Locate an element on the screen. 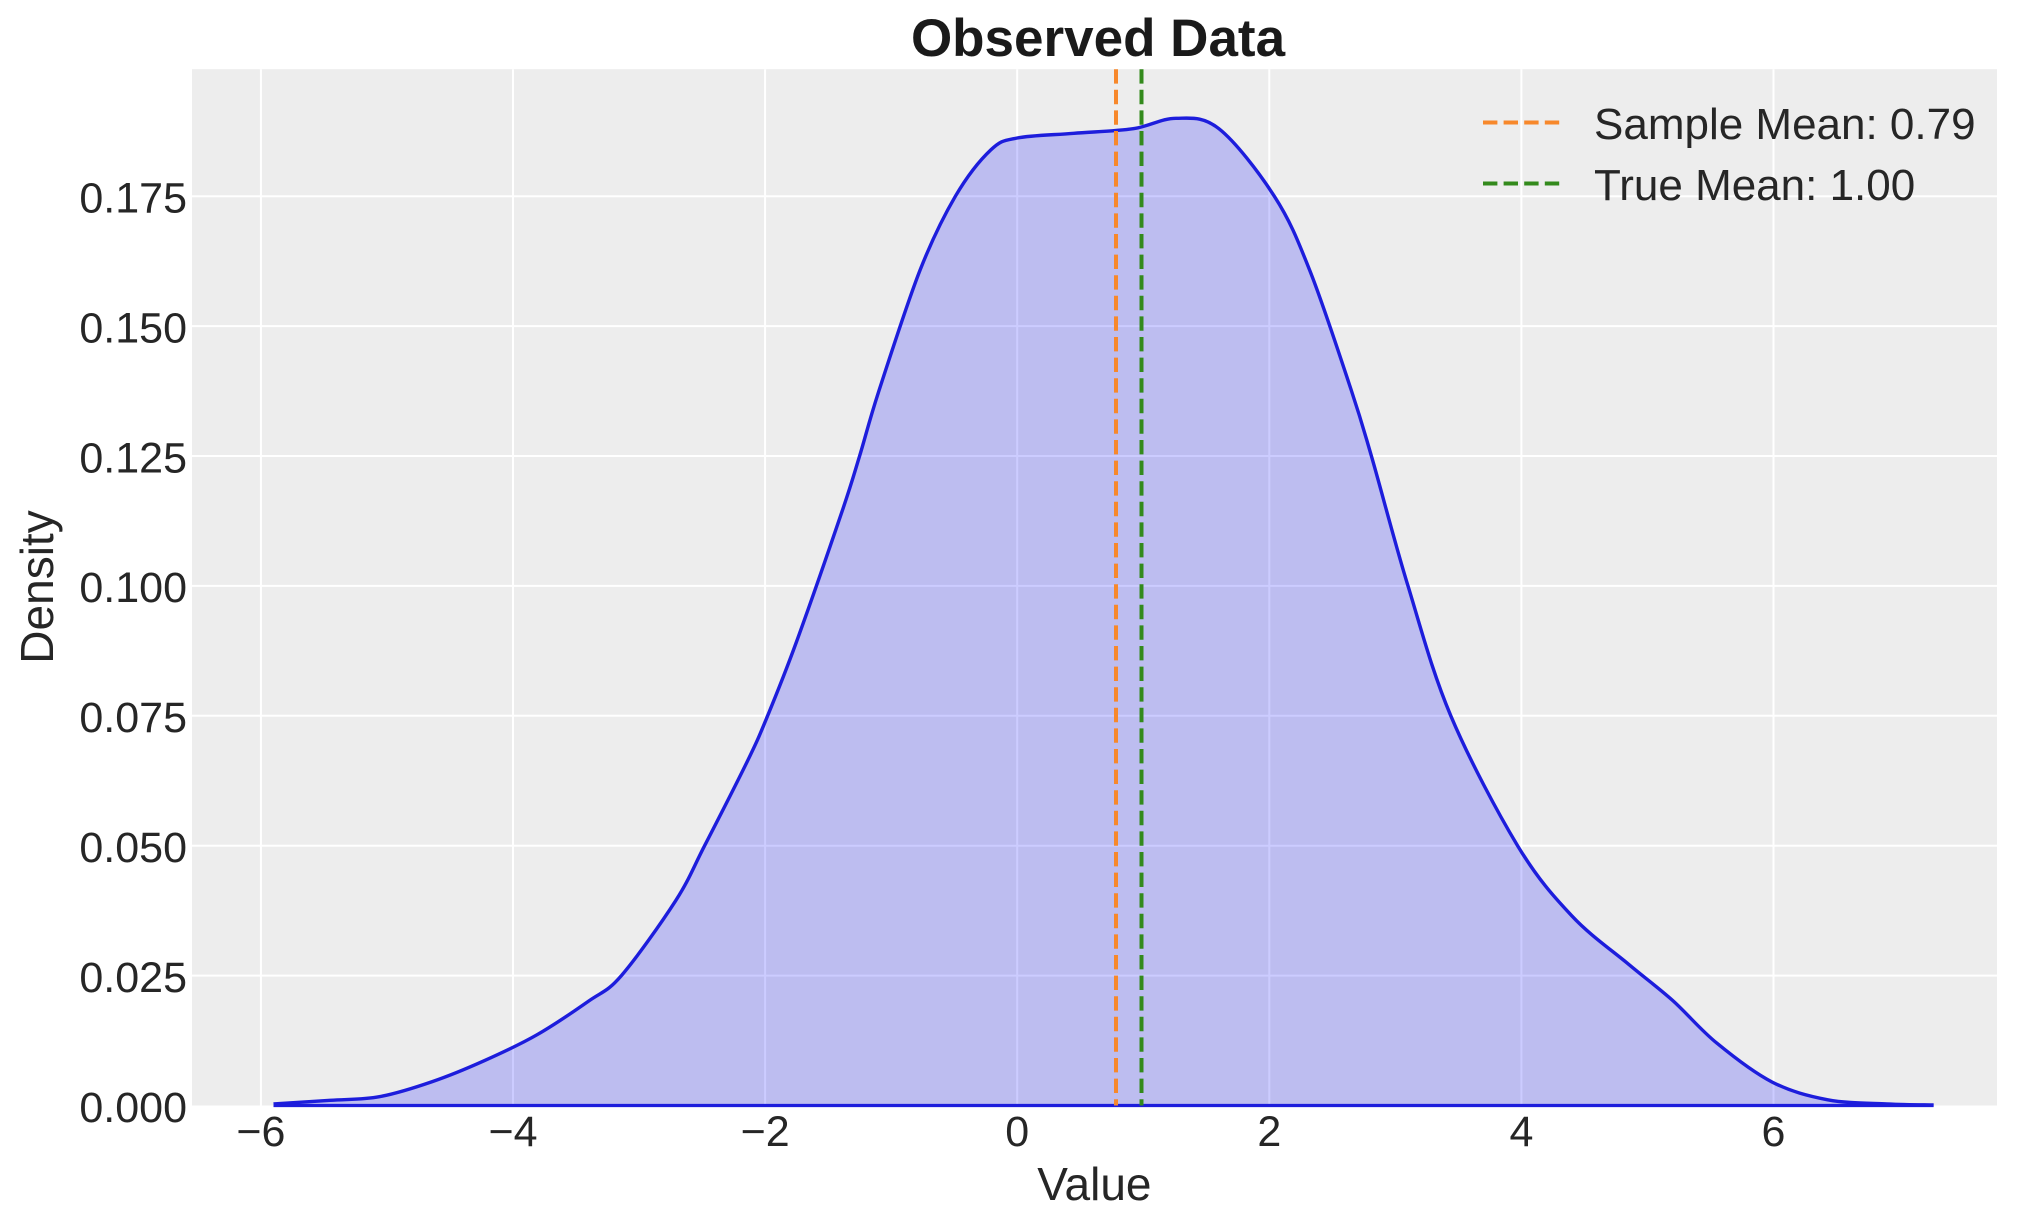 The width and height of the screenshot is (2023, 1223). svg-text: Density is located at coordinates (37, 586).